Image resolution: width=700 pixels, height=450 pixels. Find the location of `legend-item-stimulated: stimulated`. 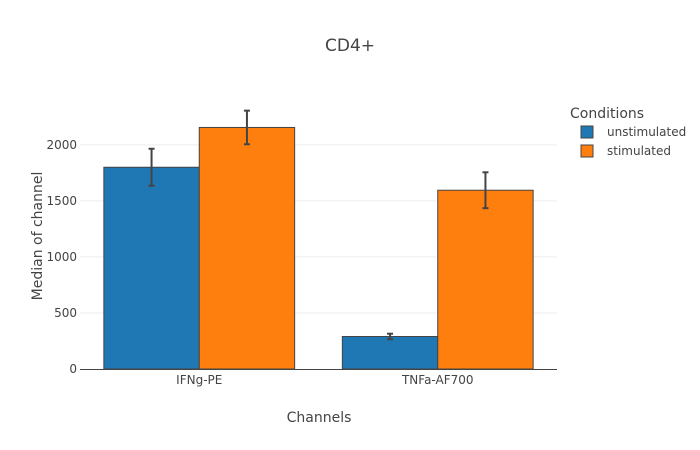

legend-item-stimulated: stimulated is located at coordinates (625, 151).